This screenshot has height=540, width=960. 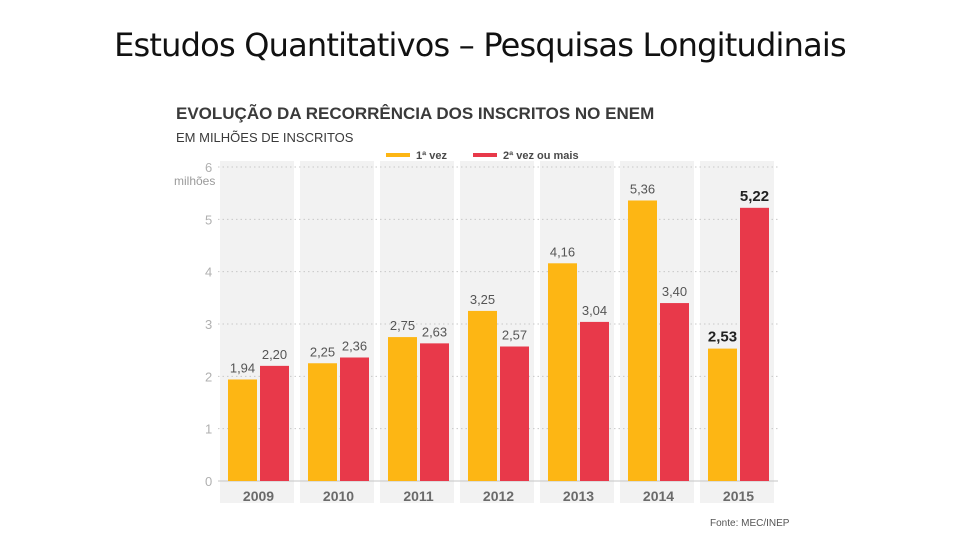 I want to click on bar-2014-repeat, so click(x=674, y=392).